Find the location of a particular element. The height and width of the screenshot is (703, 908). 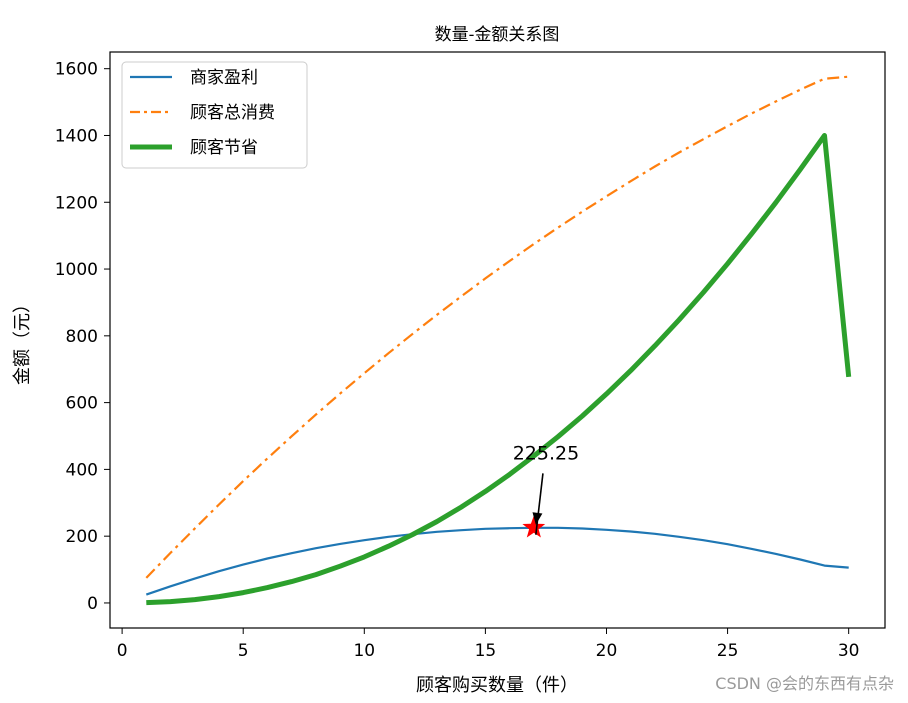

x-tick-label: 15 is located at coordinates (486, 651).